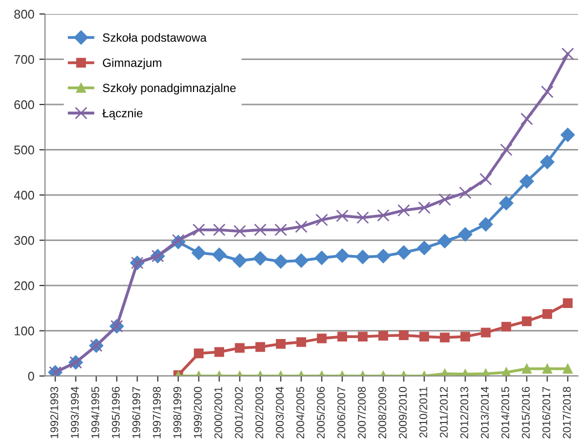 The image size is (585, 440). Describe the element at coordinates (423, 412) in the screenshot. I see `x-tick-label: 2010/2011` at that location.